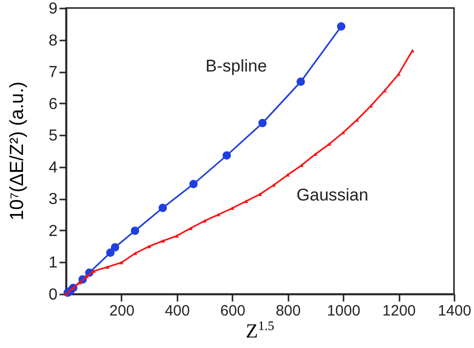 The image size is (474, 348). I want to click on y-tick-label: 0, so click(53, 295).